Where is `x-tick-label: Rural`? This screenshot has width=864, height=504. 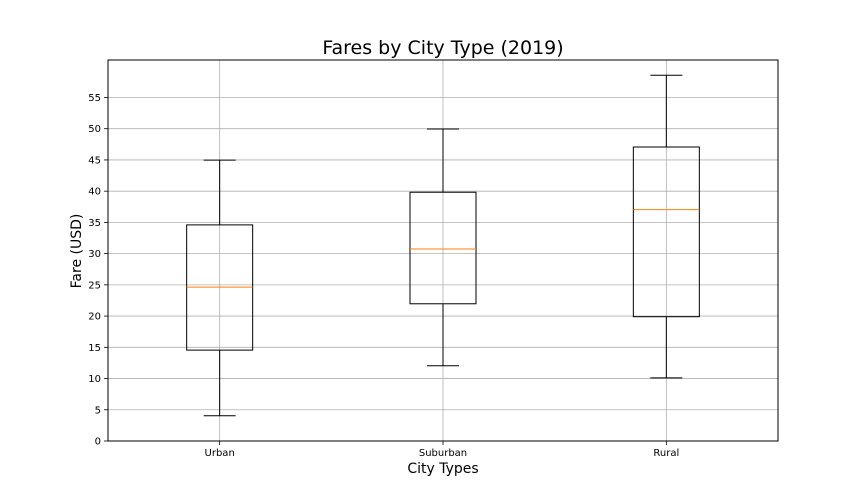 x-tick-label: Rural is located at coordinates (666, 453).